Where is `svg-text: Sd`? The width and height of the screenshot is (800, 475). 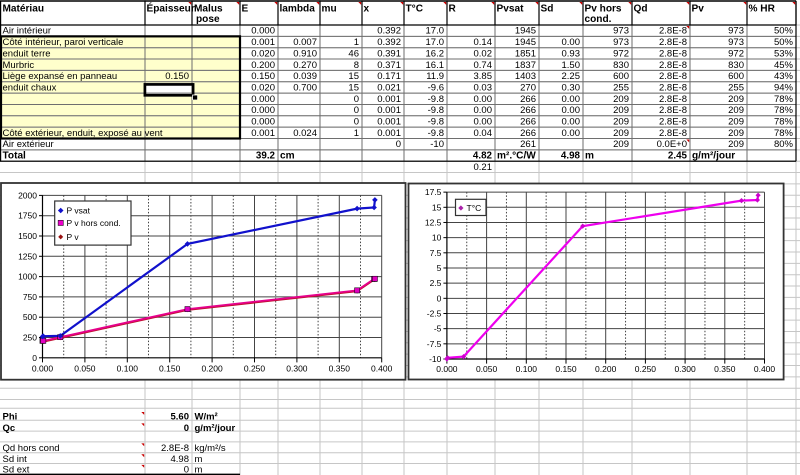
svg-text: Sd is located at coordinates (547, 9).